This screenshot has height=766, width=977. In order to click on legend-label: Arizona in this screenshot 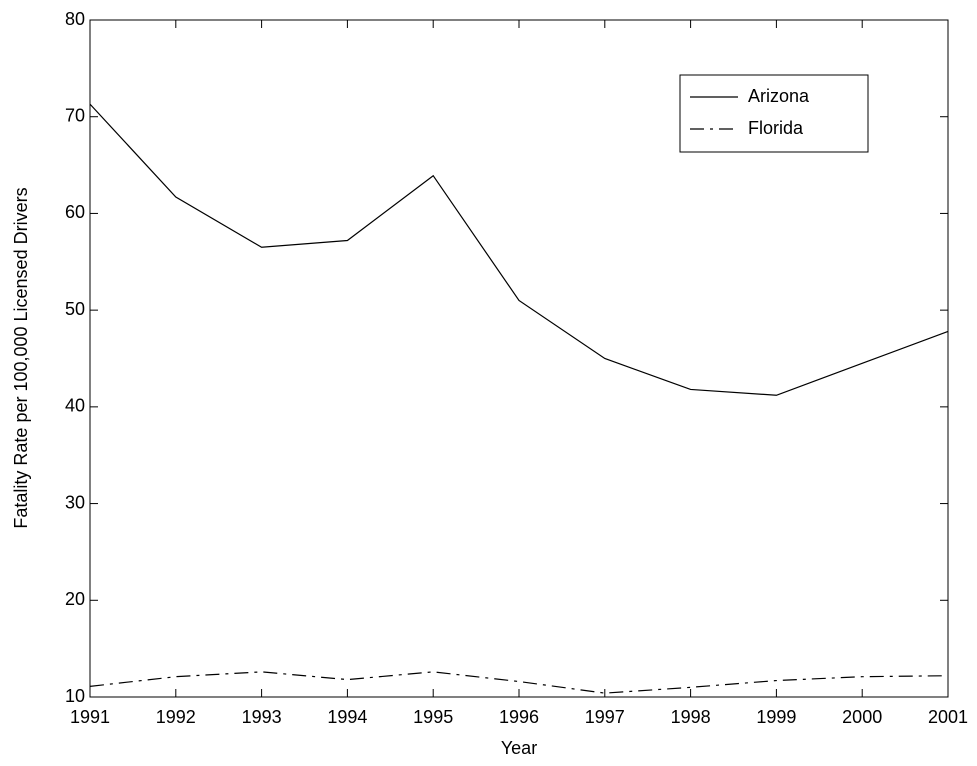, I will do `click(779, 96)`.